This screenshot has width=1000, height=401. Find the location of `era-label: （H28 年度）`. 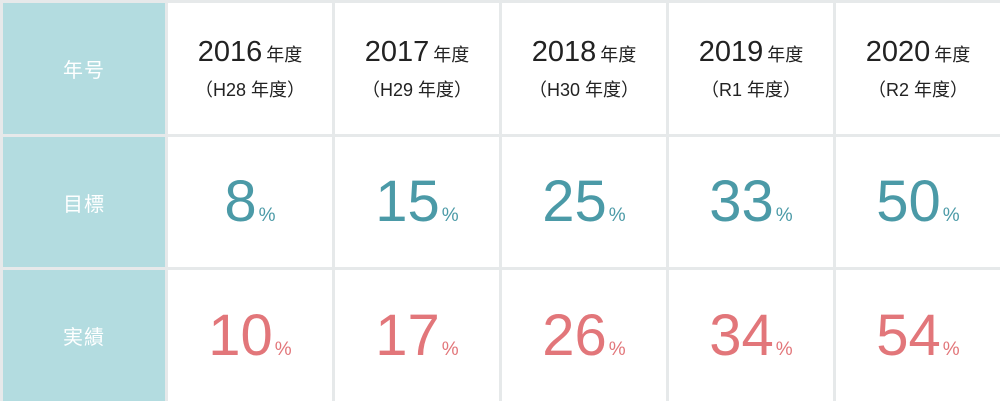

era-label: （H28 年度） is located at coordinates (250, 90).